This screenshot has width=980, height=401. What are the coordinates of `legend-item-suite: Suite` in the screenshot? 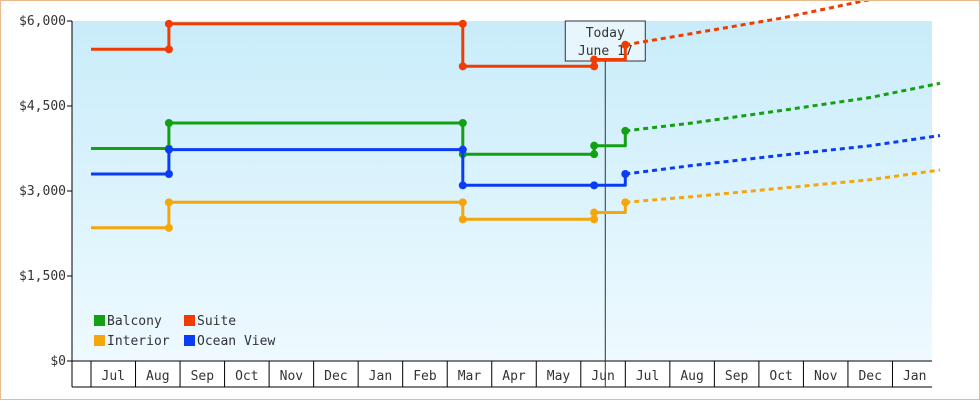 It's located at (210, 321).